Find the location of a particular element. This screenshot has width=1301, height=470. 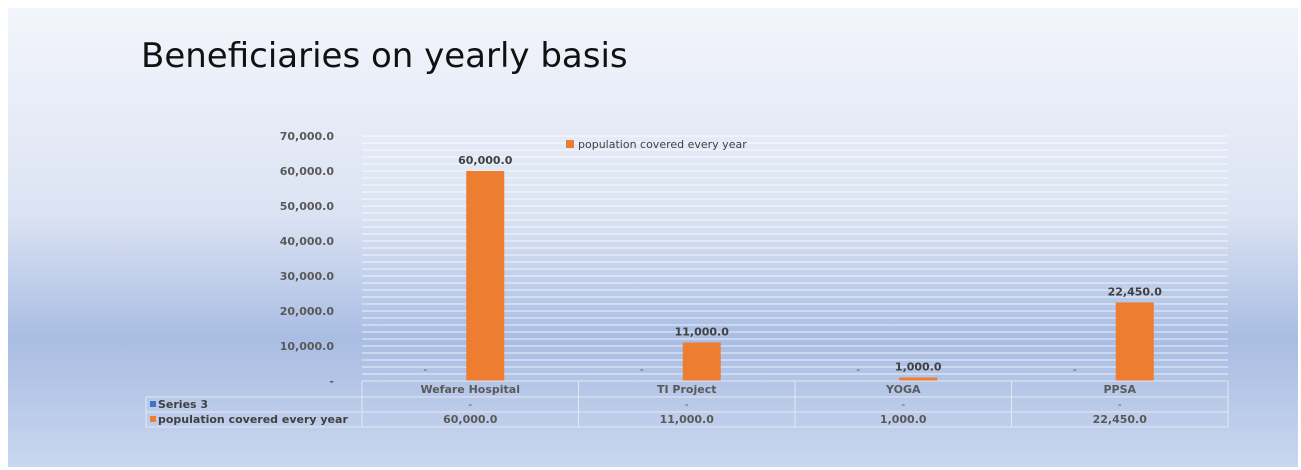

table-cell-value: 1,000.0 is located at coordinates (903, 419).